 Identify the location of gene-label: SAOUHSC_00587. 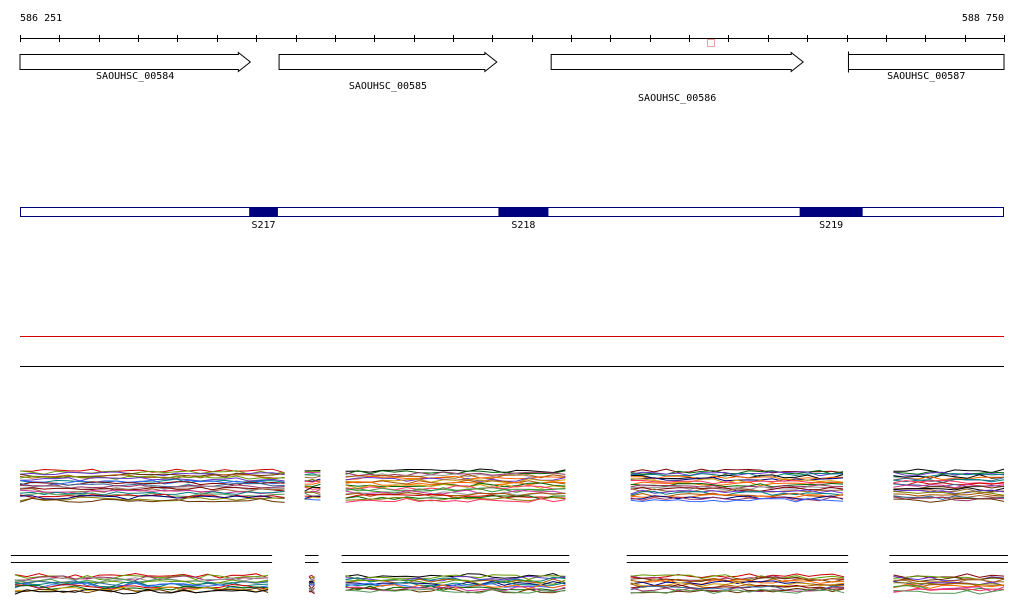
(926, 76).